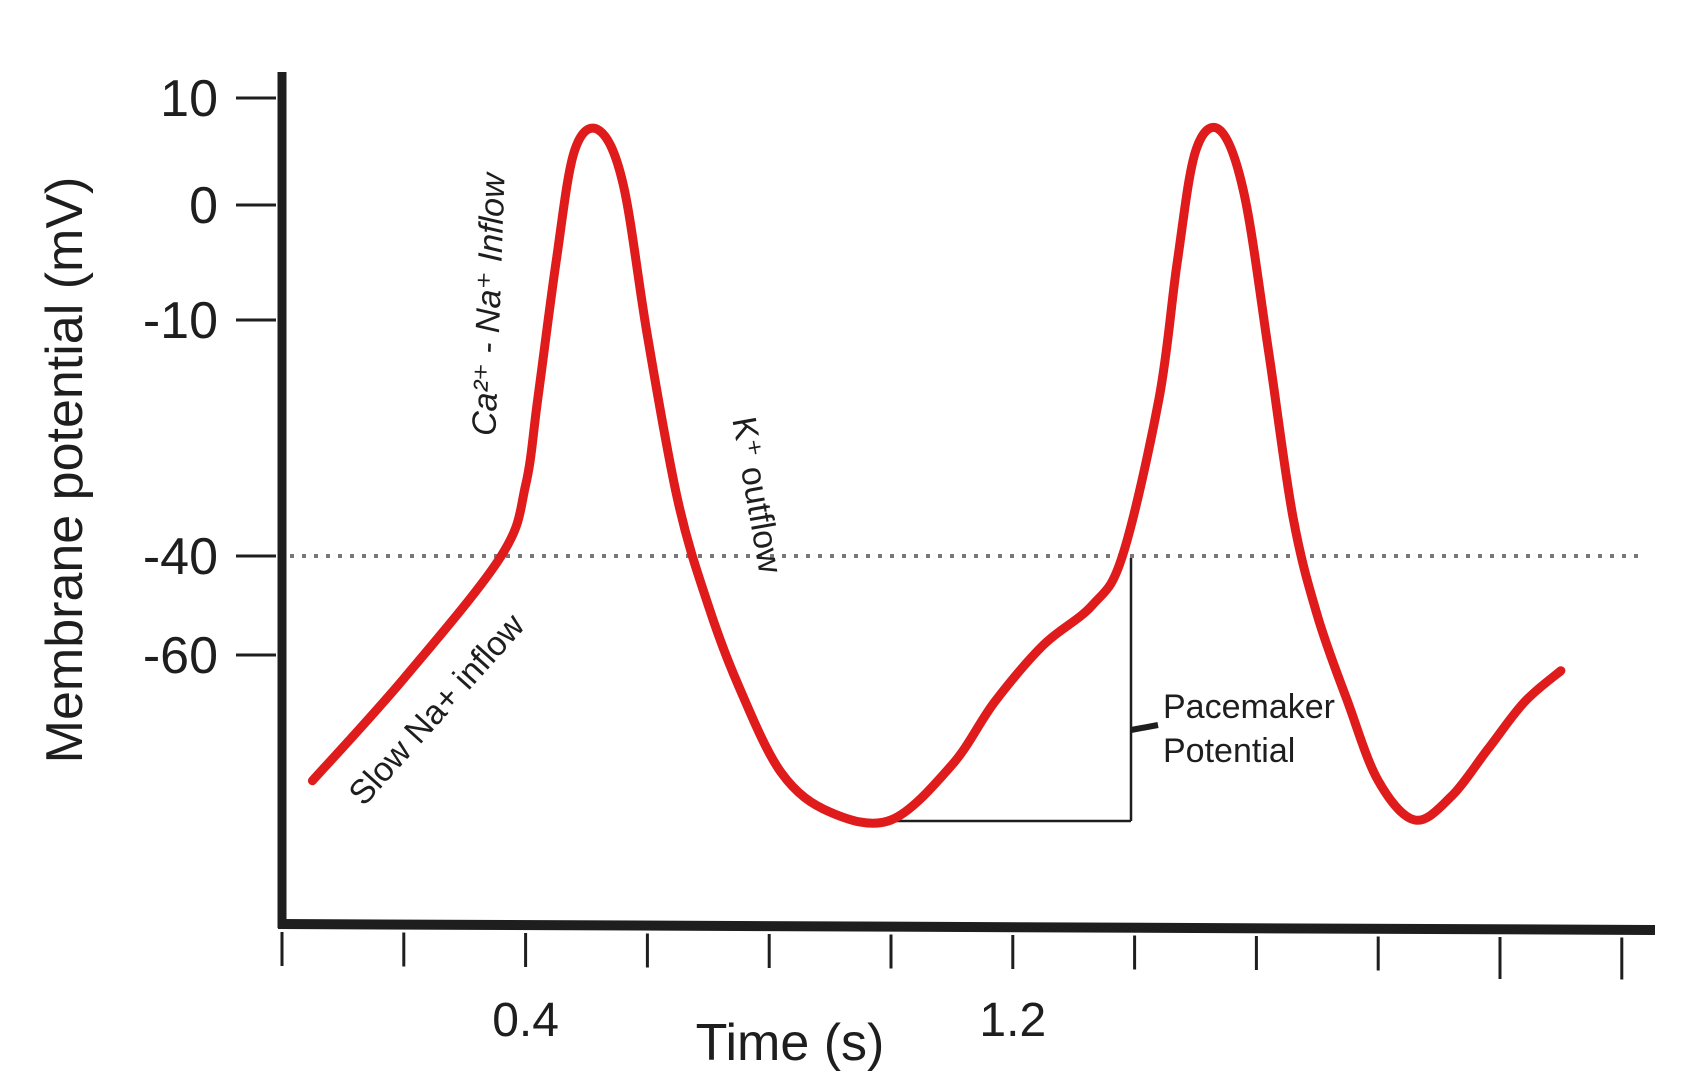 This screenshot has width=1690, height=1088. I want to click on x-tick-label: 0.4, so click(525, 1020).